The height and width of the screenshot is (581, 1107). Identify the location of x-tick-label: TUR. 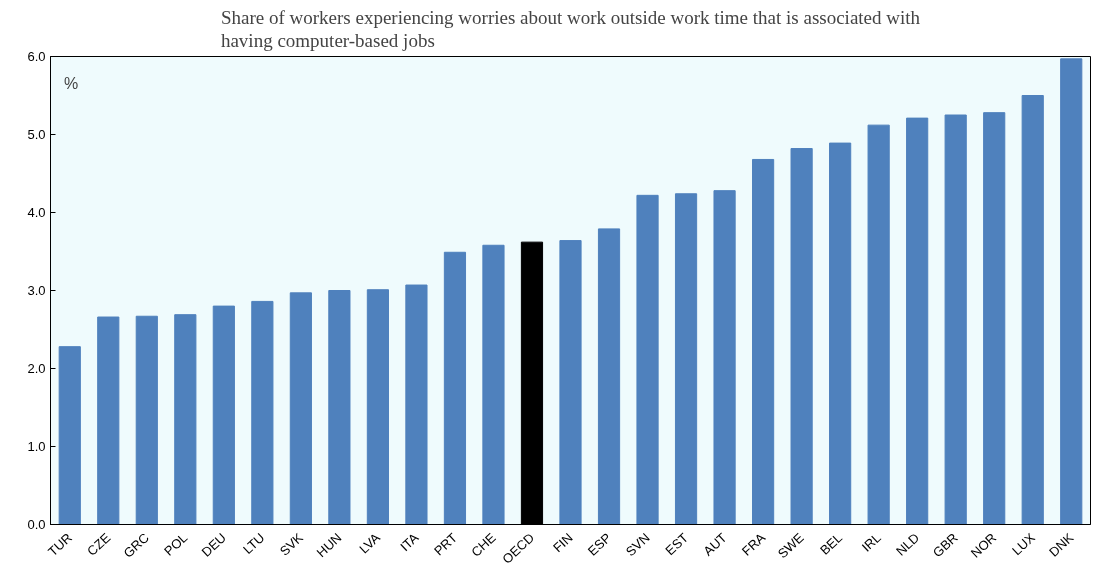
(60, 545).